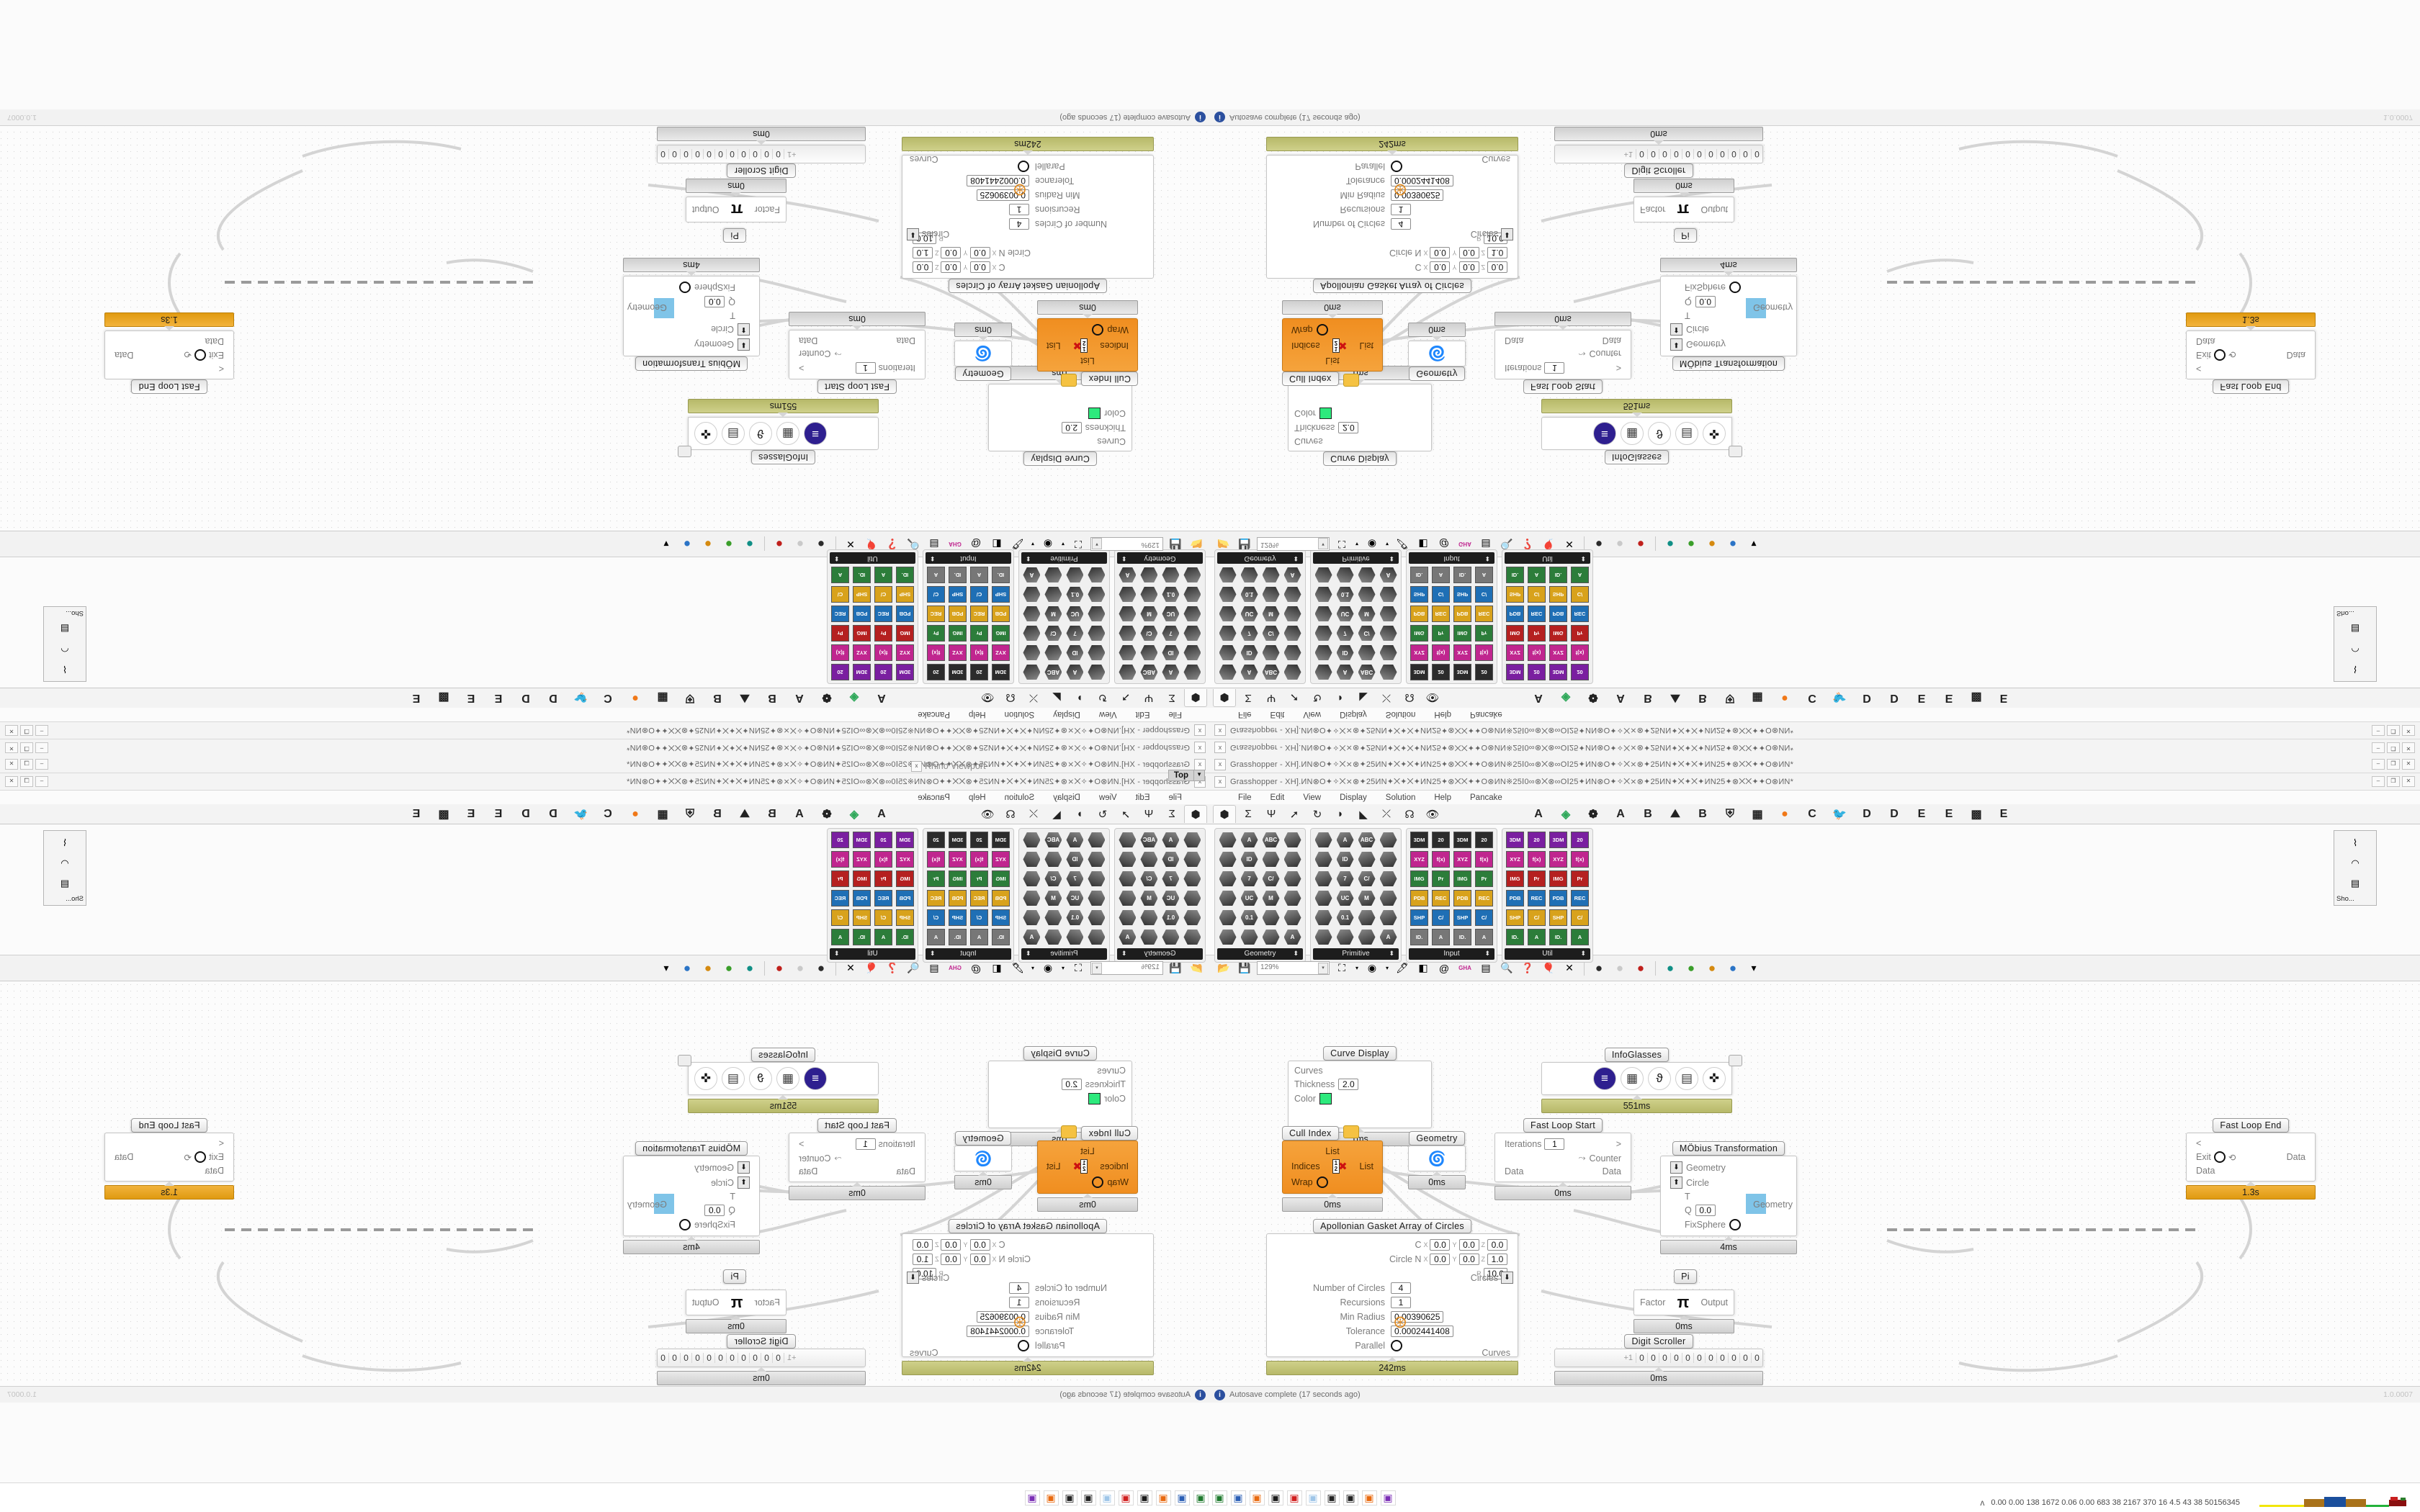  Describe the element at coordinates (2393, 764) in the screenshot. I see `maximize-icon: ❐` at that location.